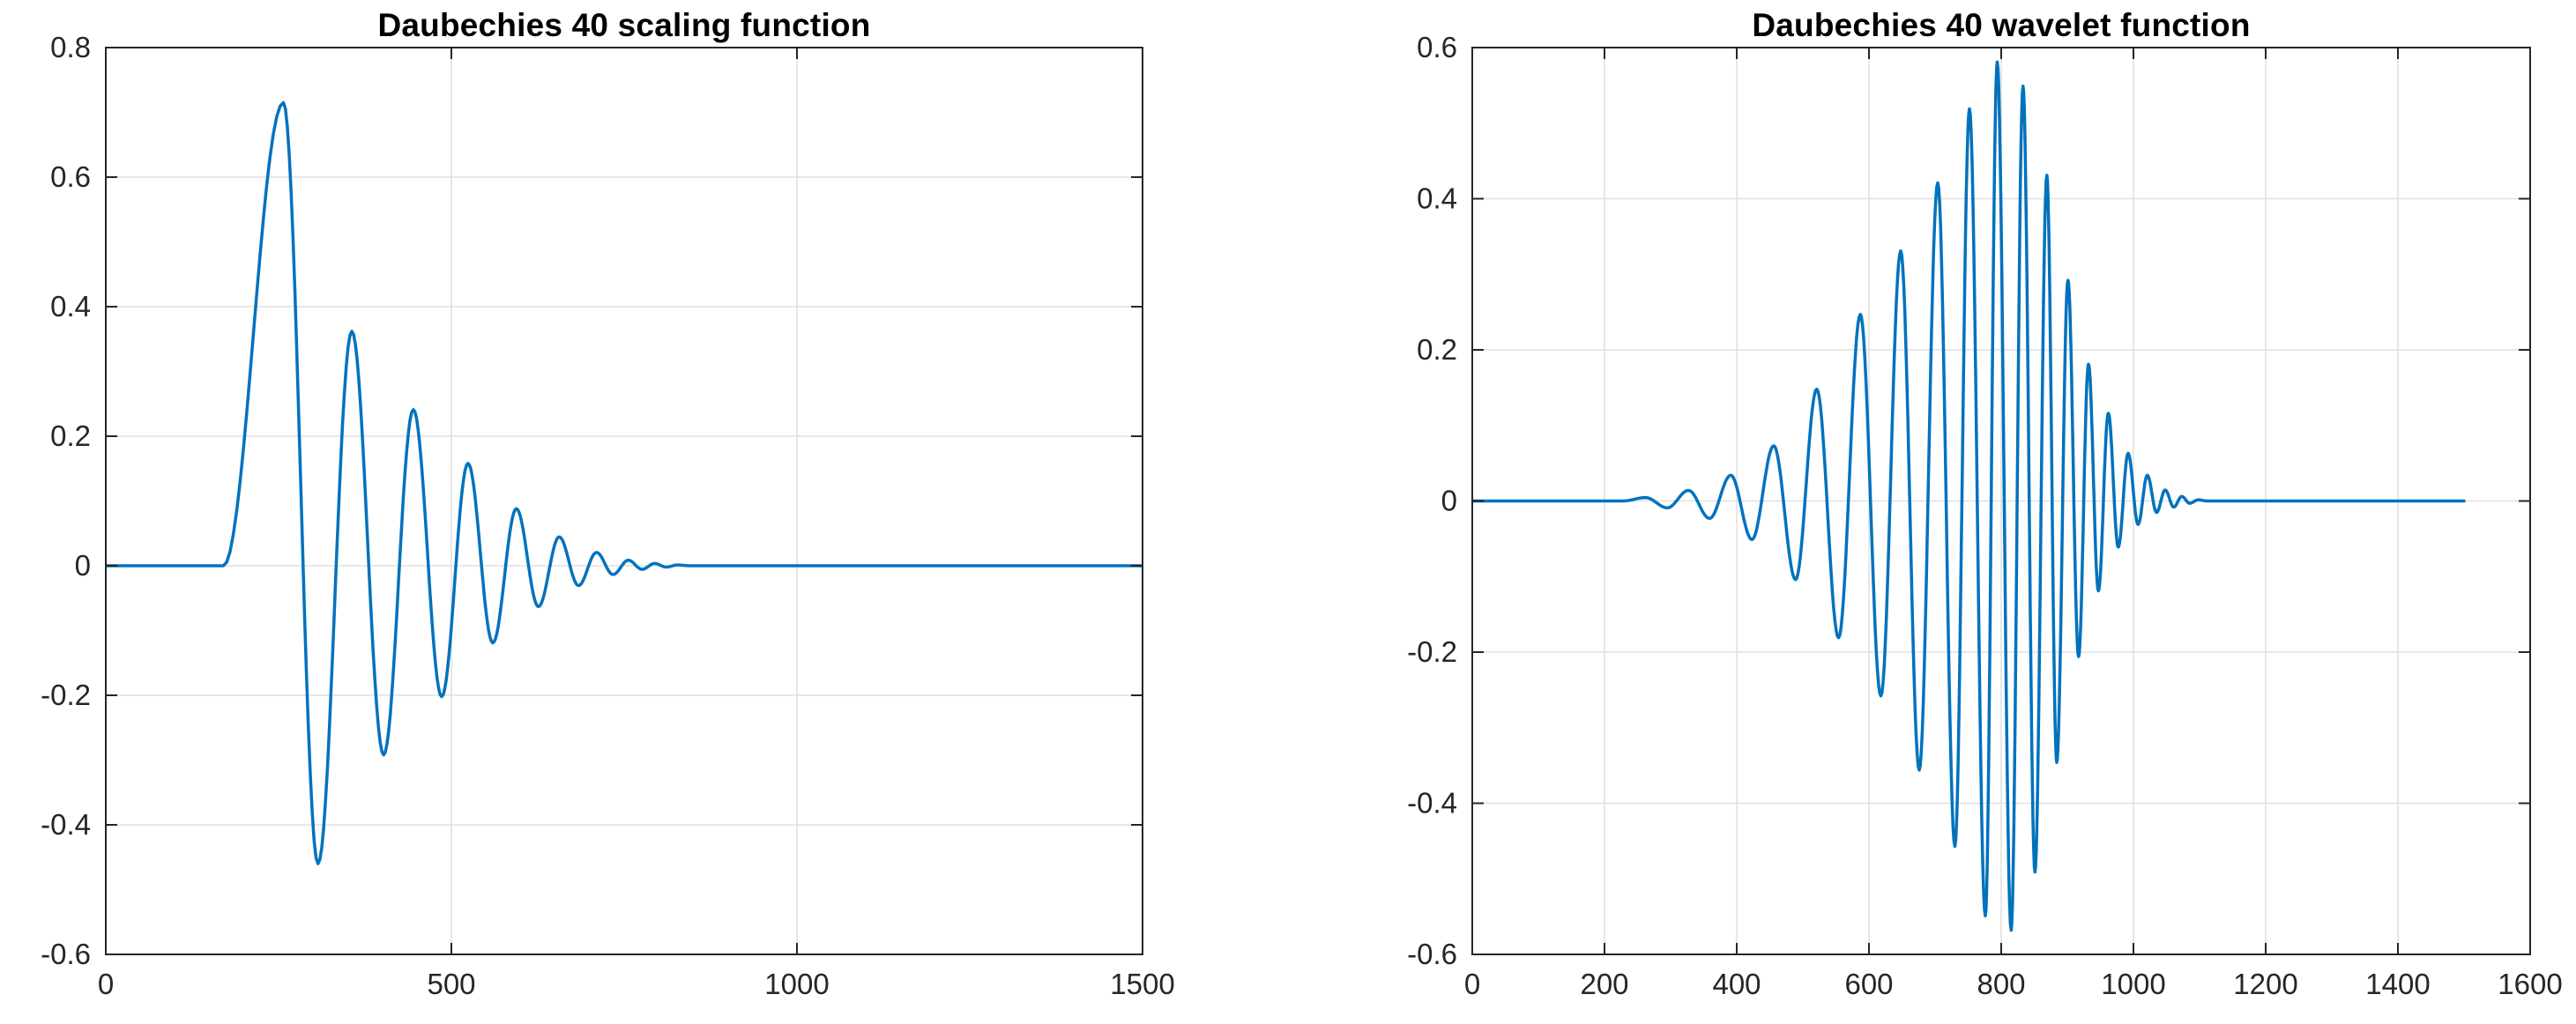 This screenshot has height=1024, width=2576. Describe the element at coordinates (1604, 984) in the screenshot. I see `x-tick-label: 200` at that location.